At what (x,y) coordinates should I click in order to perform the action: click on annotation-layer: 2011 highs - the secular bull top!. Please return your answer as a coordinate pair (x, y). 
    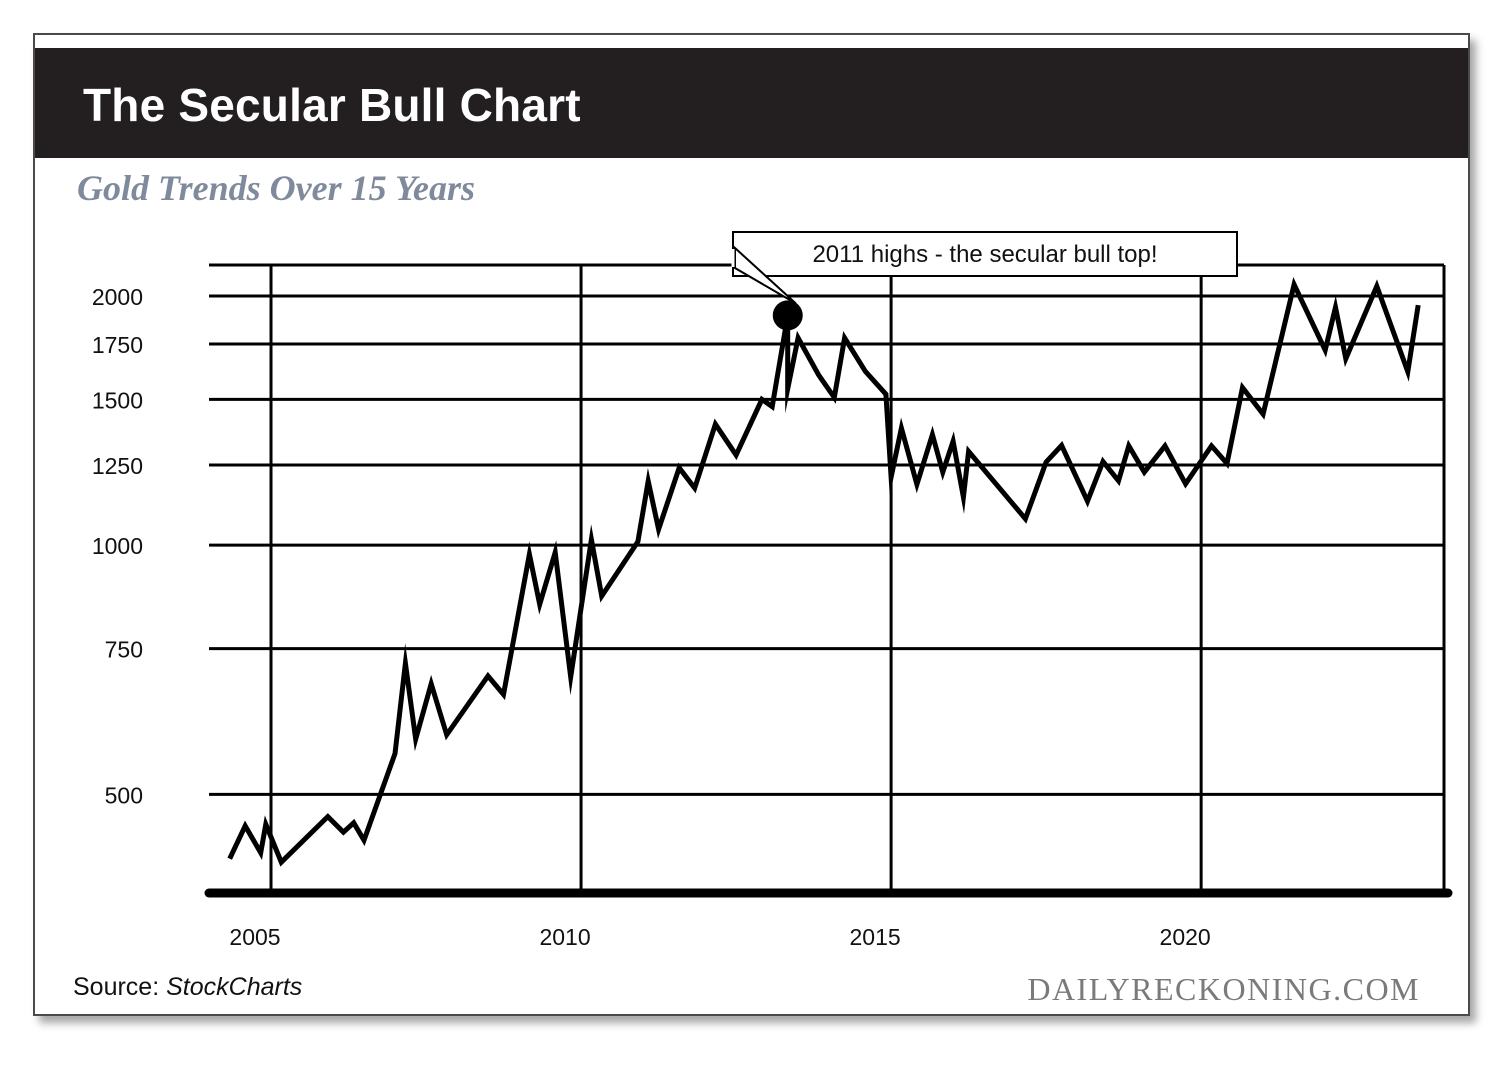
    Looking at the image, I should click on (984, 281).